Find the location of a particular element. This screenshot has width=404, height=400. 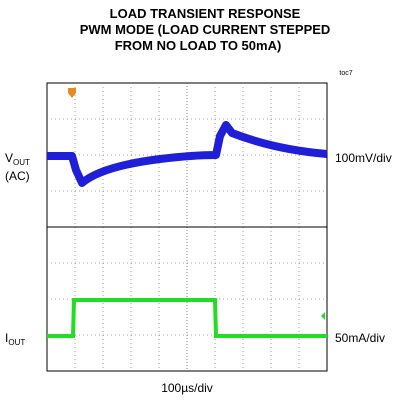

figure-tag: toc7 is located at coordinates (345, 73).